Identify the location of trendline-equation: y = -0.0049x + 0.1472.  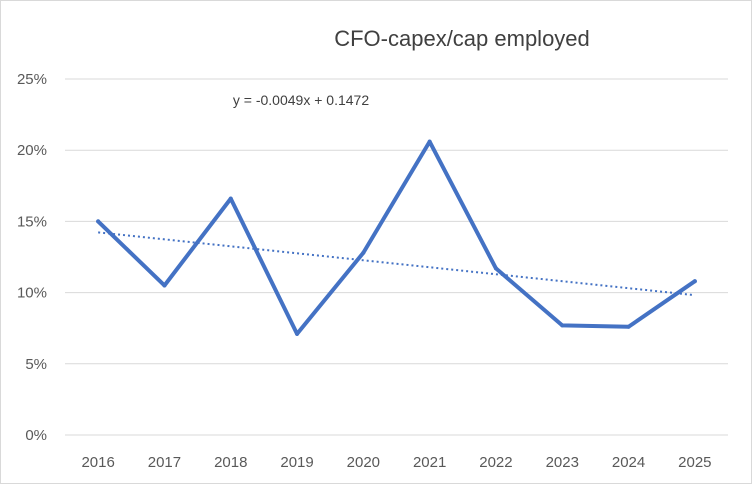
(301, 100).